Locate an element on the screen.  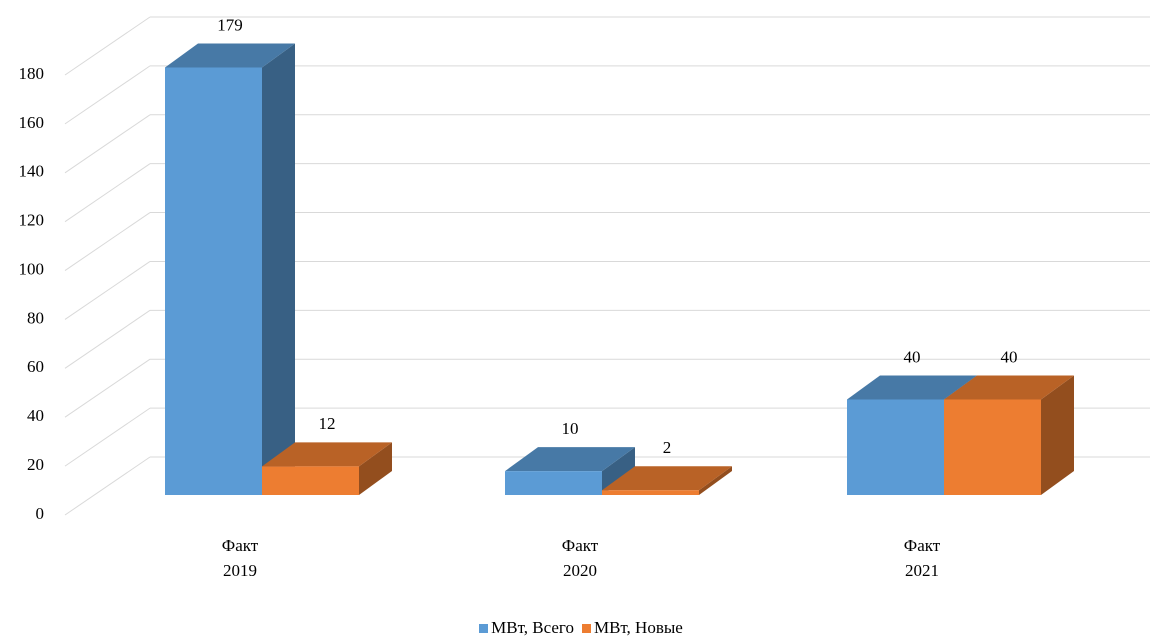
y-tick-label: 80 is located at coordinates (35, 317).